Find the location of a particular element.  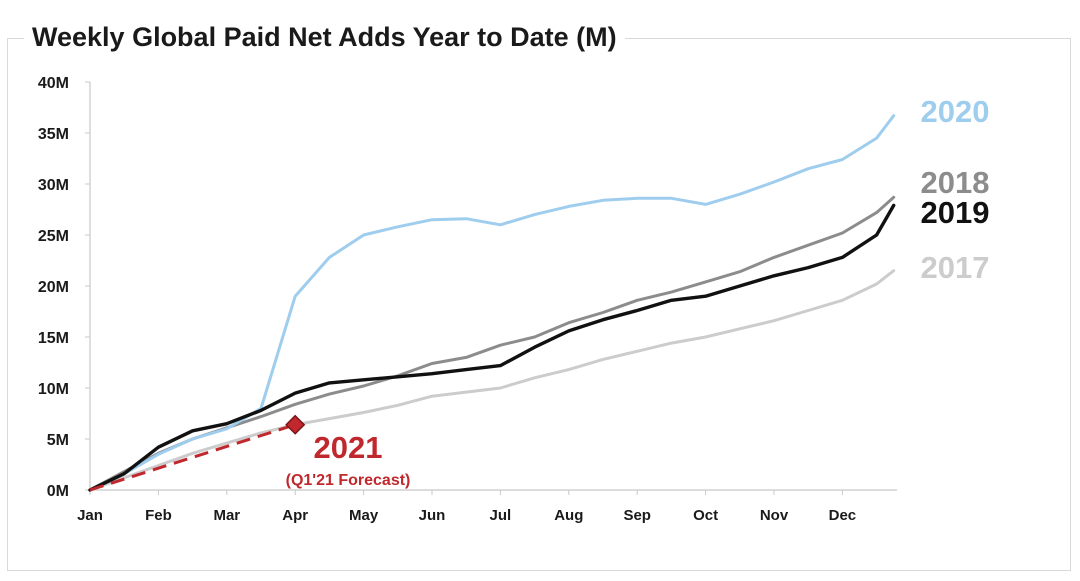

x-tick-label: Sep is located at coordinates (637, 515).